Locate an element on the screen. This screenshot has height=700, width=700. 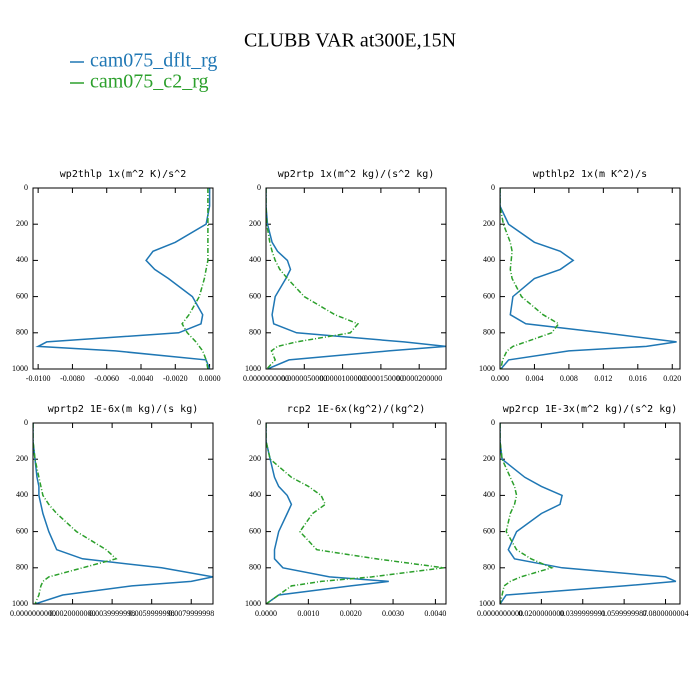
panel-title: wp2rtp 1x(m^2 kg)/(s^2 kg) is located at coordinates (356, 174).